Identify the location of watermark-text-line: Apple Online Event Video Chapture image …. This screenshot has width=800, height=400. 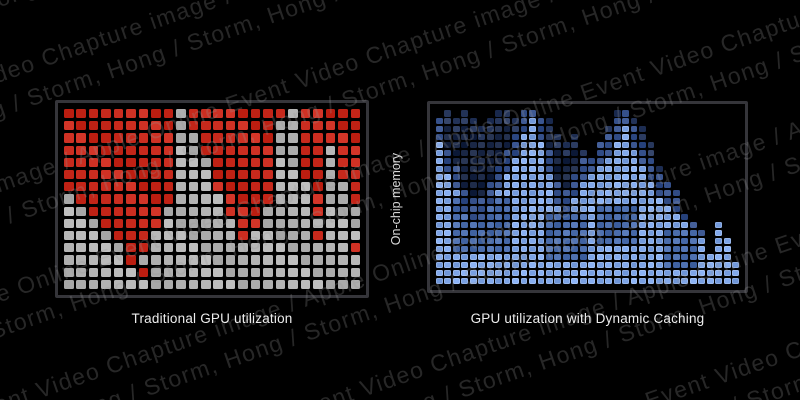
(400, 15).